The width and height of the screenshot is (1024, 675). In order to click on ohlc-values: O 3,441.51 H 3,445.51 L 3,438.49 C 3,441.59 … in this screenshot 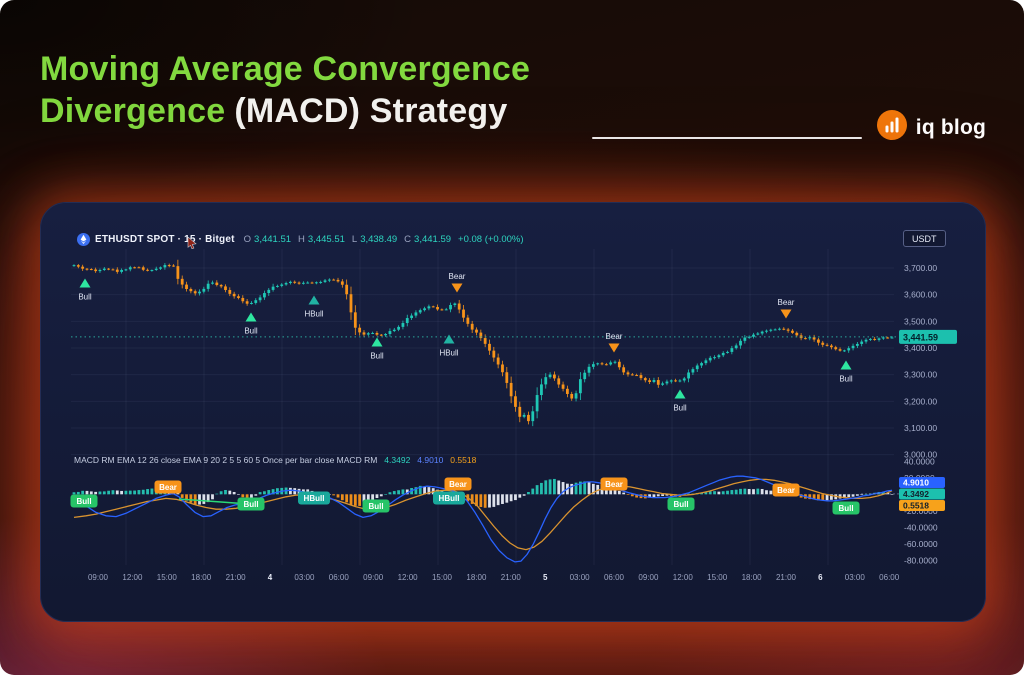, I will do `click(383, 239)`.